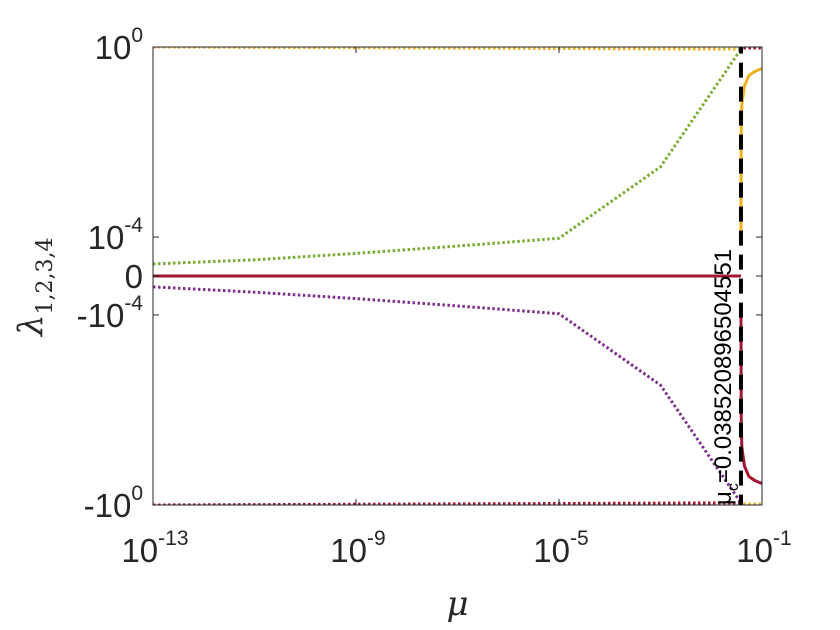 This screenshot has width=840, height=630. Describe the element at coordinates (154, 548) in the screenshot. I see `x-tick-label-1: 10⁻¹³` at that location.